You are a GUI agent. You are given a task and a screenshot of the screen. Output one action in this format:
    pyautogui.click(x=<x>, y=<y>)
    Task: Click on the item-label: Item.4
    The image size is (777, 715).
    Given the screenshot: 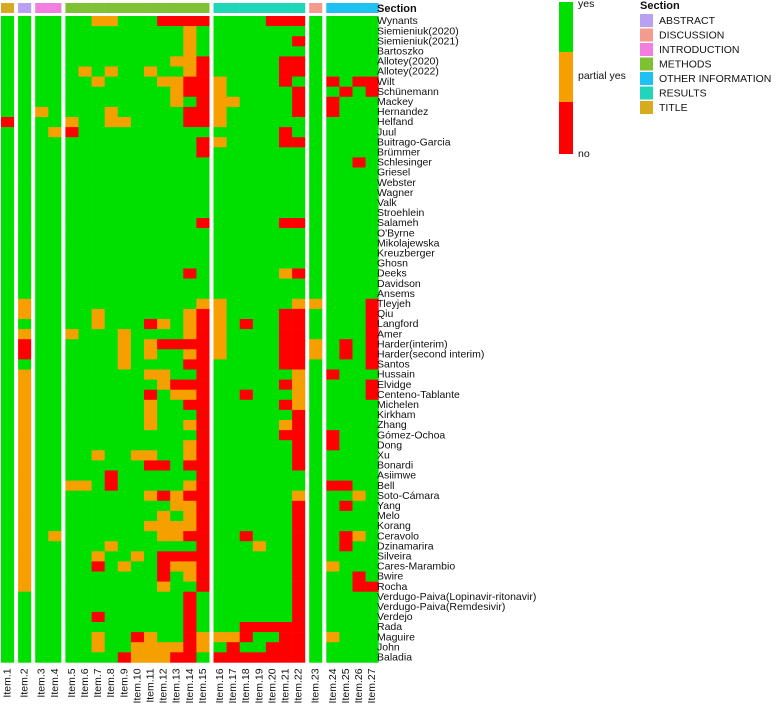 What is the action you would take?
    pyautogui.click(x=55, y=682)
    